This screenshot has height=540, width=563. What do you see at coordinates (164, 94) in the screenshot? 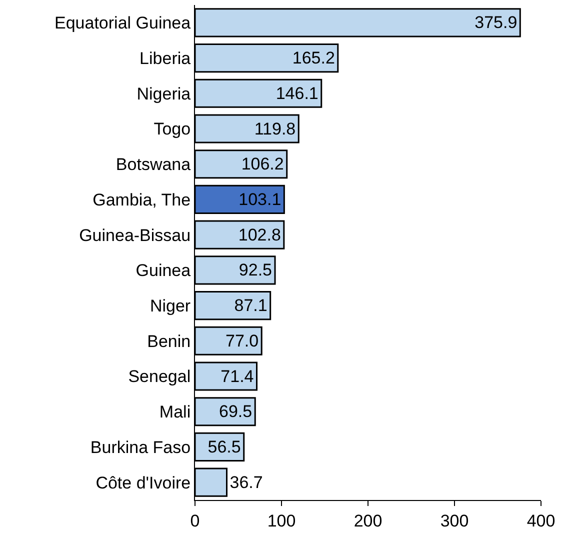
I see `y-tick-label: Nigeria` at bounding box center [164, 94].